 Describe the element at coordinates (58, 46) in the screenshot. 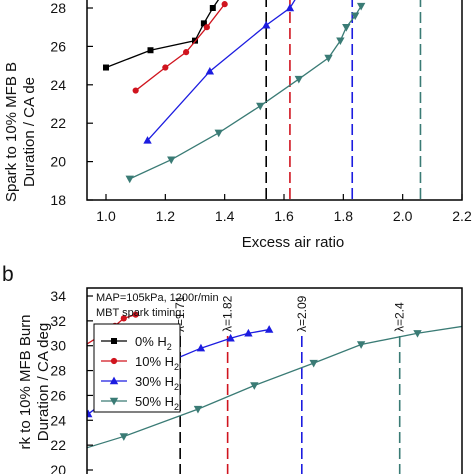

I see `panel-a-ytick-label-26: 26` at that location.